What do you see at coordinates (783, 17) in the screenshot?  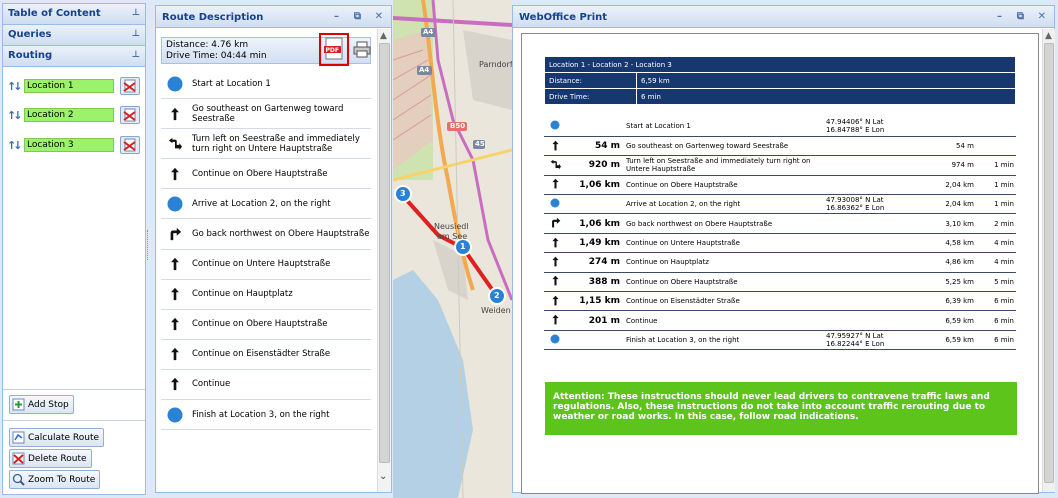 I see `panel-header: WebOffice Print – ⧉ ✕` at bounding box center [783, 17].